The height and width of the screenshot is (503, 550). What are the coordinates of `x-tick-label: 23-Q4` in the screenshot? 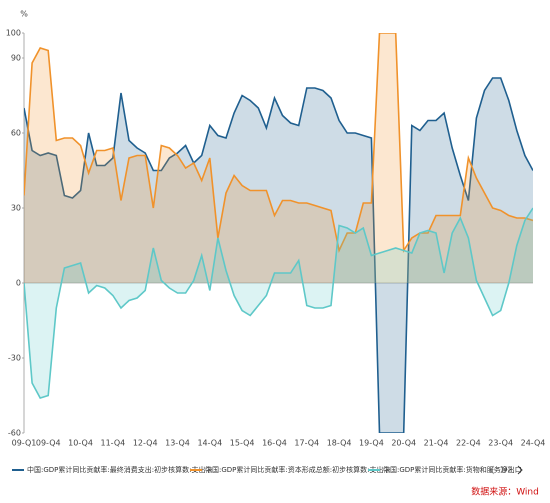 It's located at (500, 443).